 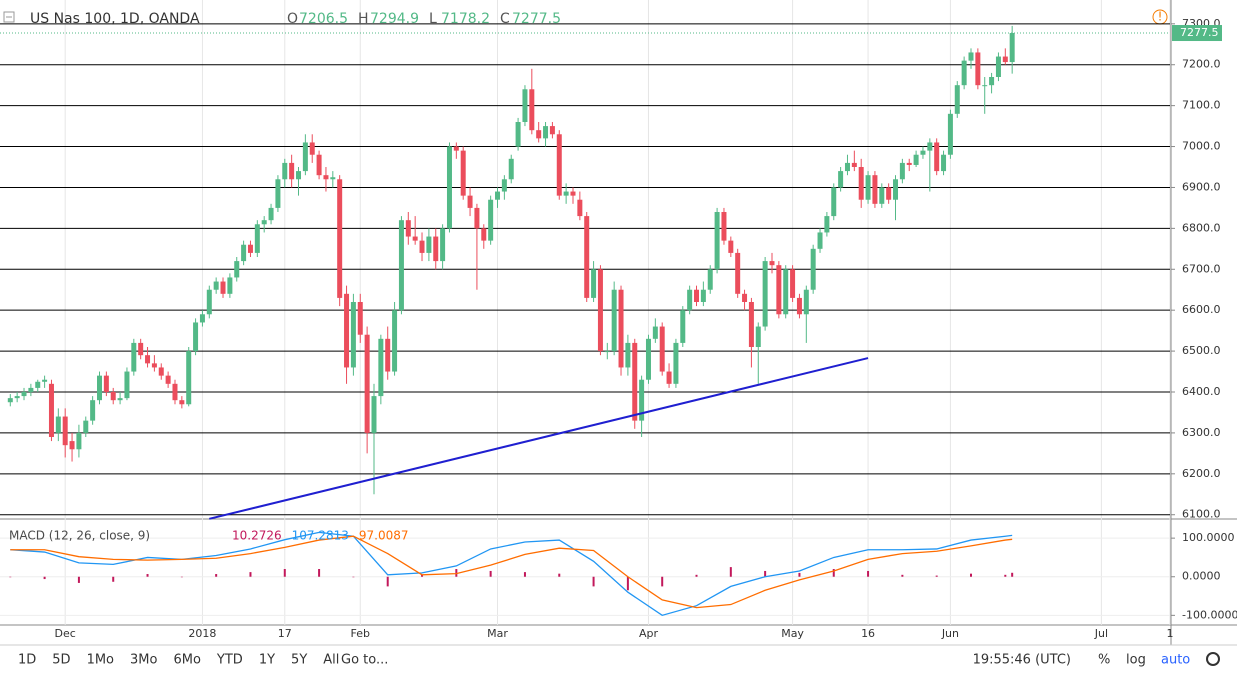 What do you see at coordinates (1197, 33) in the screenshot?
I see `last-price-tag` at bounding box center [1197, 33].